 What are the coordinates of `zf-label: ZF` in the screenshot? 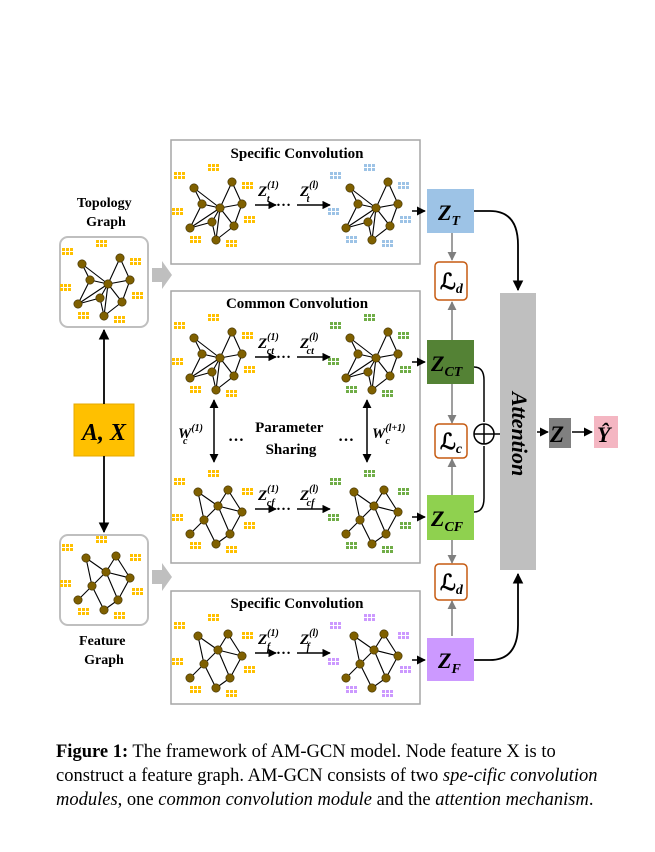 It's located at (449, 662).